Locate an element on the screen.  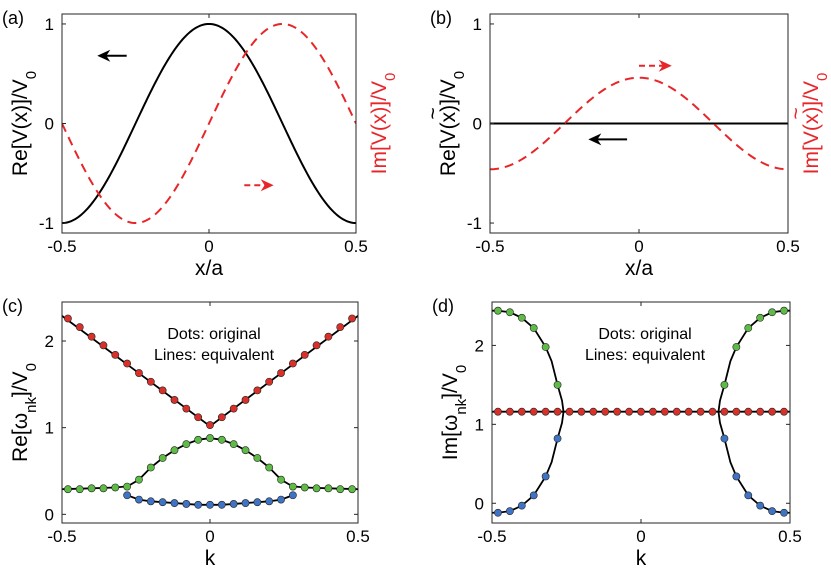
panel-label: (a) is located at coordinates (13, 18).